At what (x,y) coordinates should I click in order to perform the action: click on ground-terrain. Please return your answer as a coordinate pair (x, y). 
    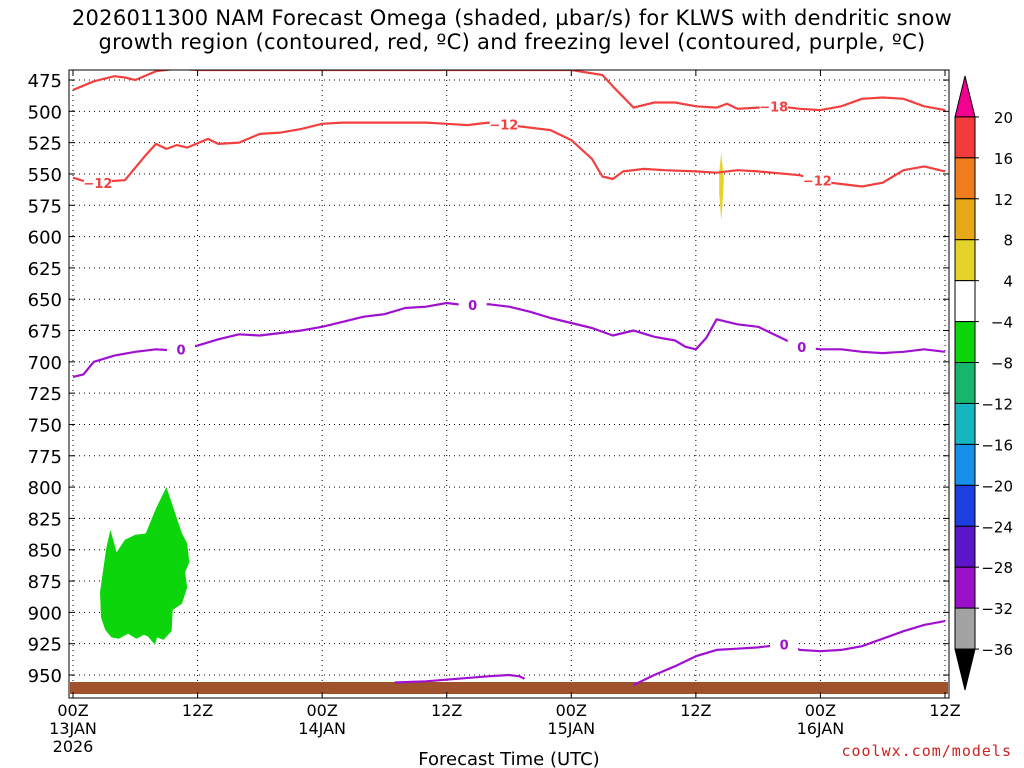
    Looking at the image, I should click on (509, 688).